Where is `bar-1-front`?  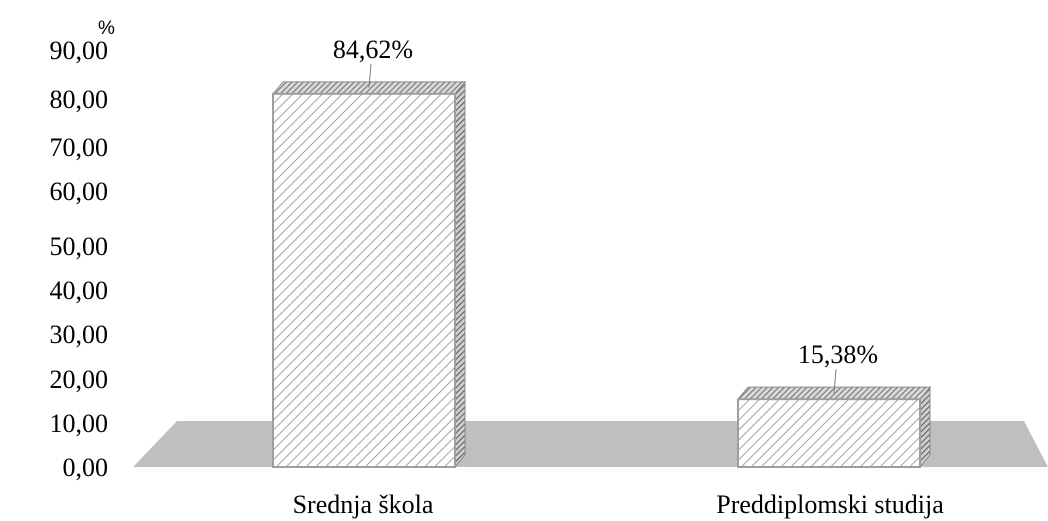 bar-1-front is located at coordinates (829, 433).